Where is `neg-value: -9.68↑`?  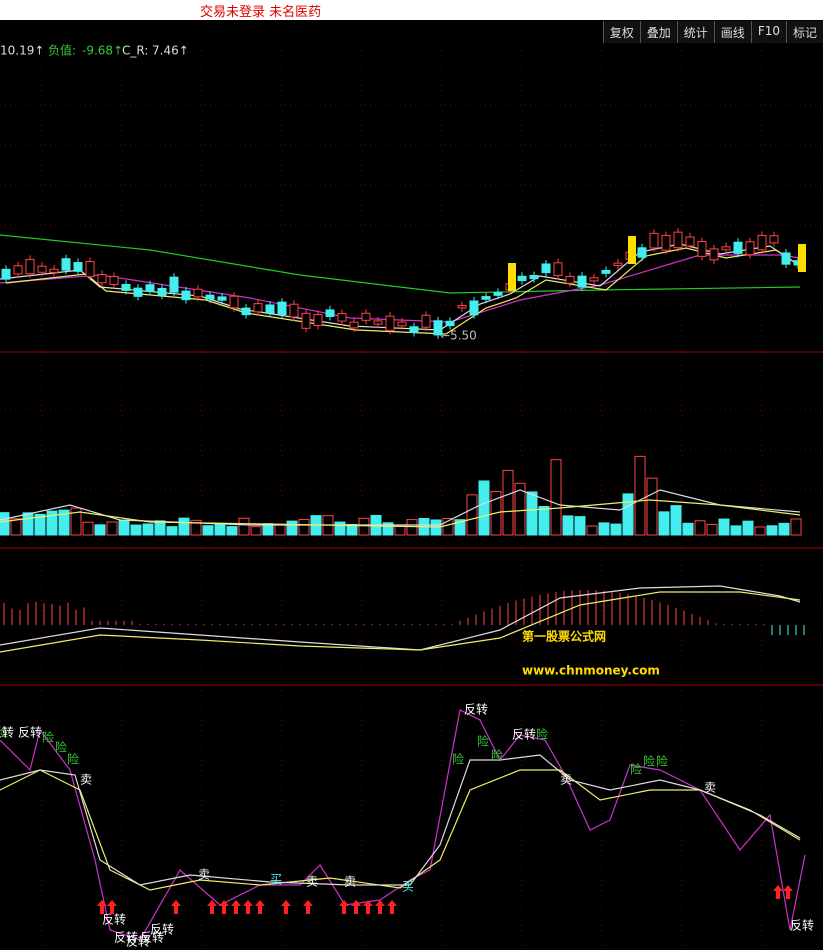 neg-value: -9.68↑ is located at coordinates (102, 51).